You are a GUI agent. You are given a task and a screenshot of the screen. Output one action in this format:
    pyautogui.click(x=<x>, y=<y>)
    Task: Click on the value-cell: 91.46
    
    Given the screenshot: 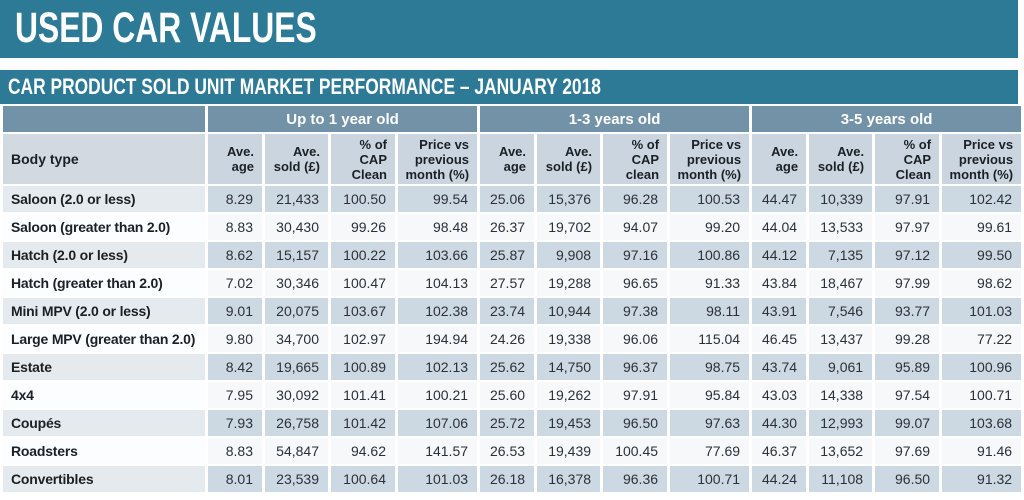 What is the action you would take?
    pyautogui.click(x=982, y=451)
    